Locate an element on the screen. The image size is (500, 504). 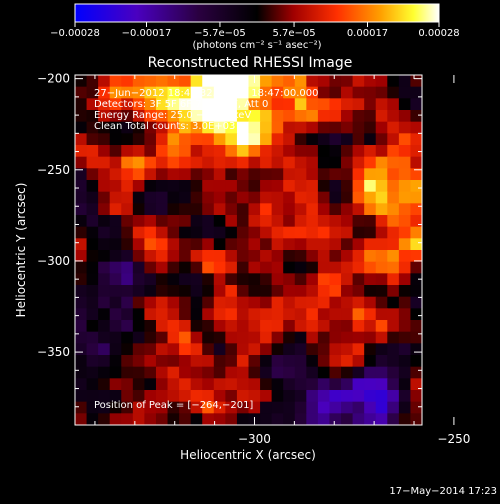
y-tick-label: −200 is located at coordinates (53, 79).